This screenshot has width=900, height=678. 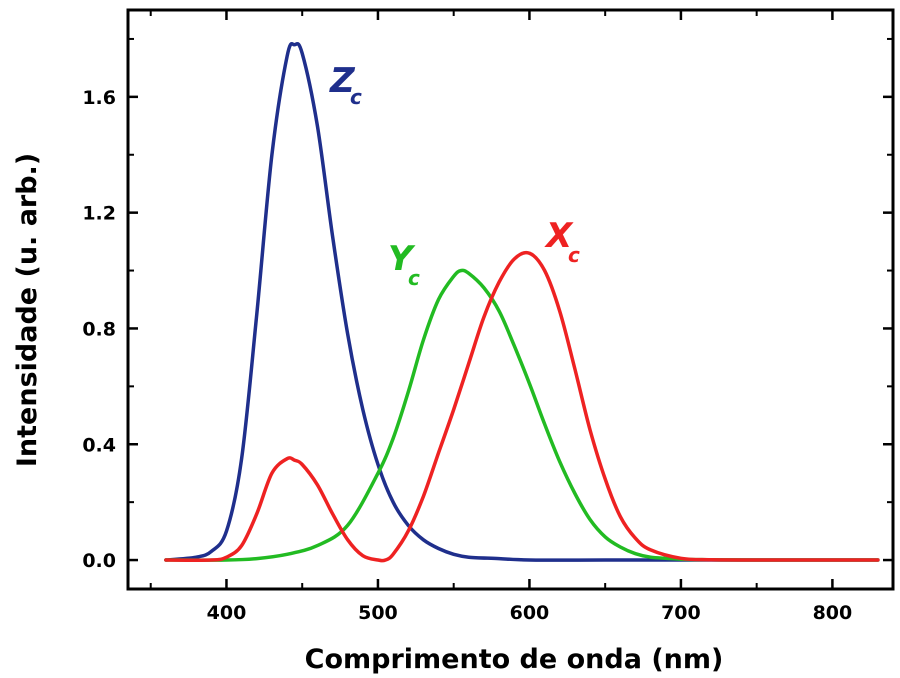 I want to click on series-label-x: X, so click(x=559, y=236).